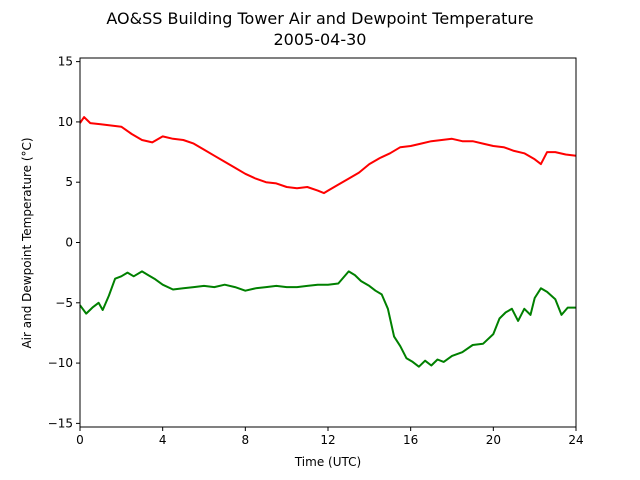  Describe the element at coordinates (65, 62) in the screenshot. I see `y-tick-label-15: 15` at that location.